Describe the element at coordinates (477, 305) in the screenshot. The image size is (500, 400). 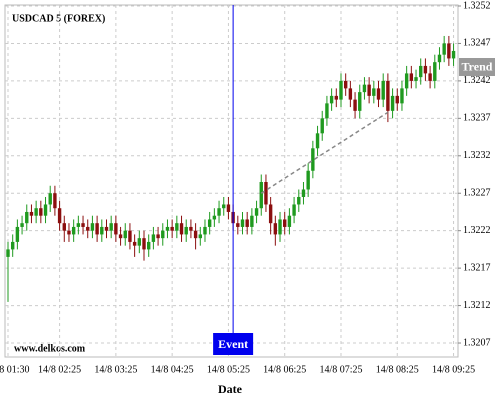
I see `y-tick-label: 1.3212` at that location.